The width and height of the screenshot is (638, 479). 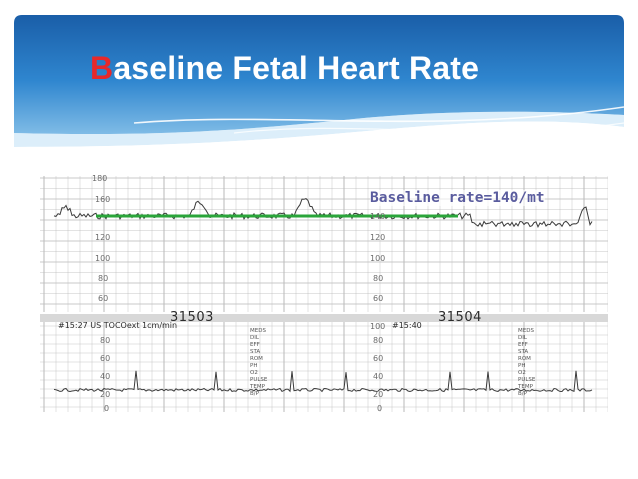 I want to click on fhr-scale-label: 160, so click(x=103, y=199).